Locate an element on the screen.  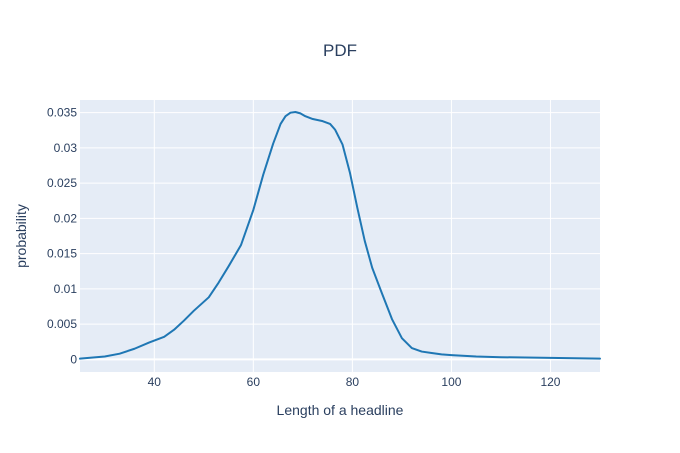
y-tick-label: 0.01 is located at coordinates (66, 289).